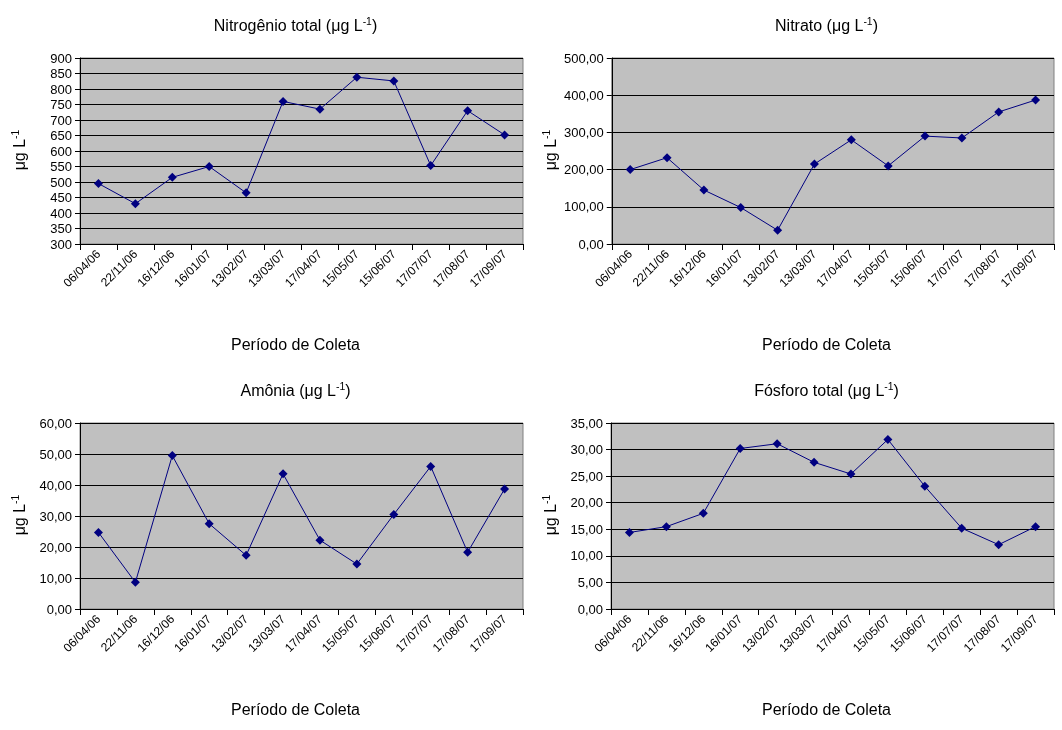  I want to click on chart-title: Nitrogênio total (μg L$^{-1}$), so click(295, 26).